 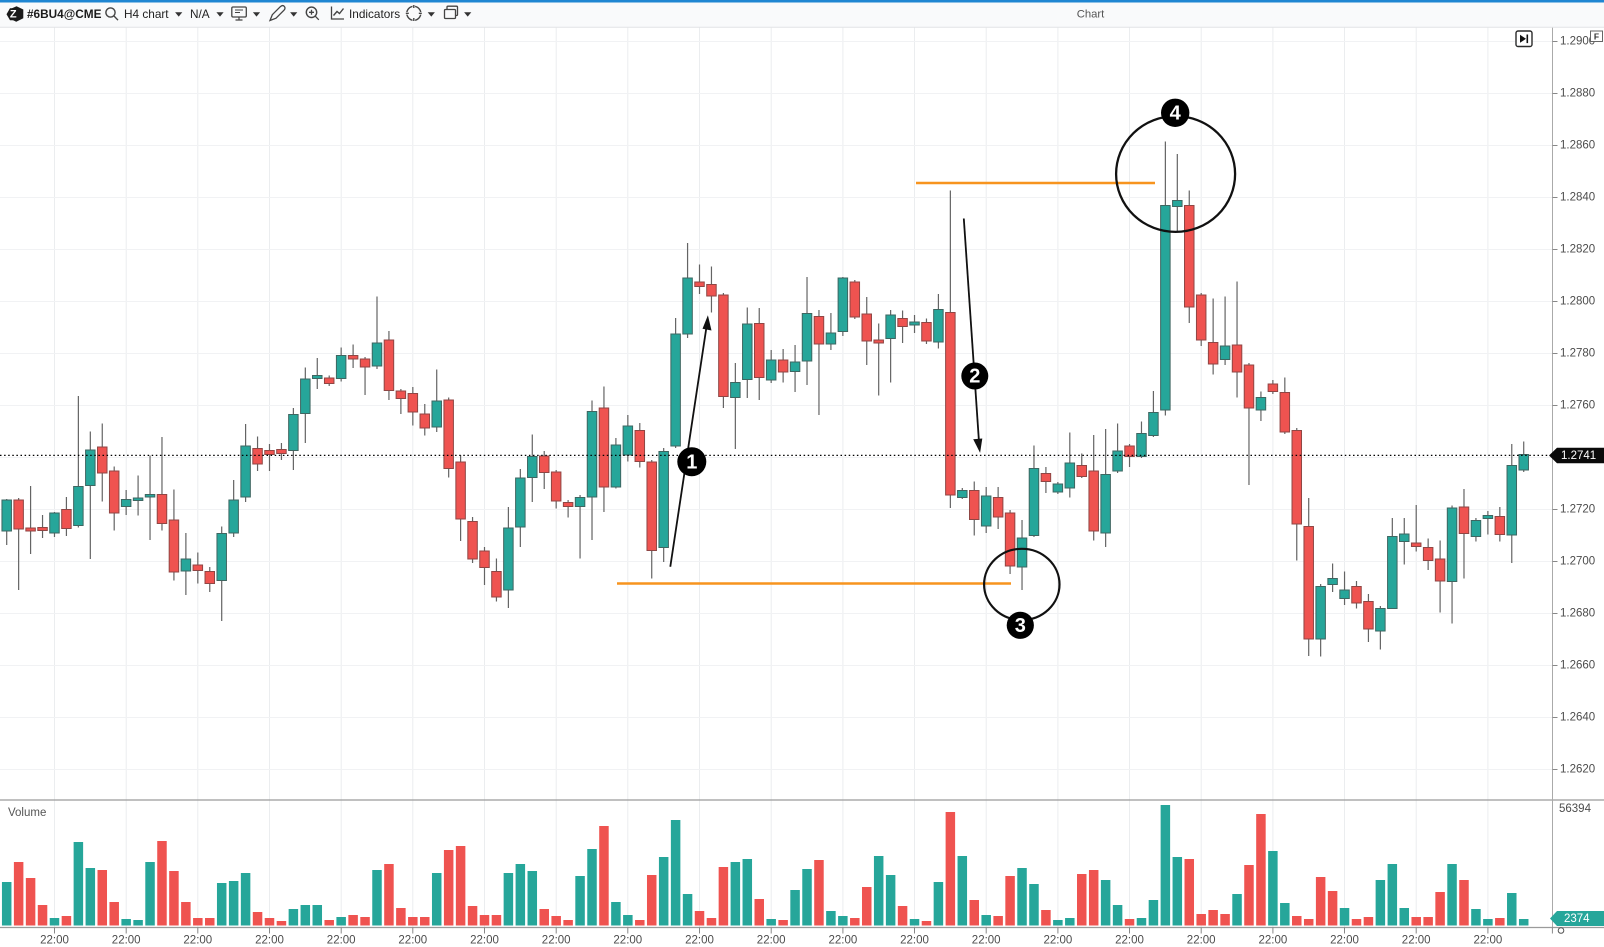 What do you see at coordinates (1577, 94) in the screenshot?
I see `svg-text: 1.2880` at bounding box center [1577, 94].